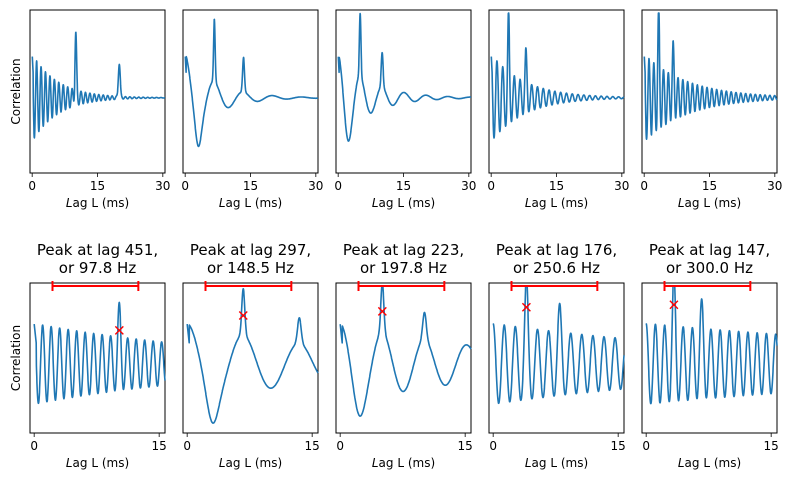  I want to click on x-tick-label-r1c3: 30, so click(468, 186).